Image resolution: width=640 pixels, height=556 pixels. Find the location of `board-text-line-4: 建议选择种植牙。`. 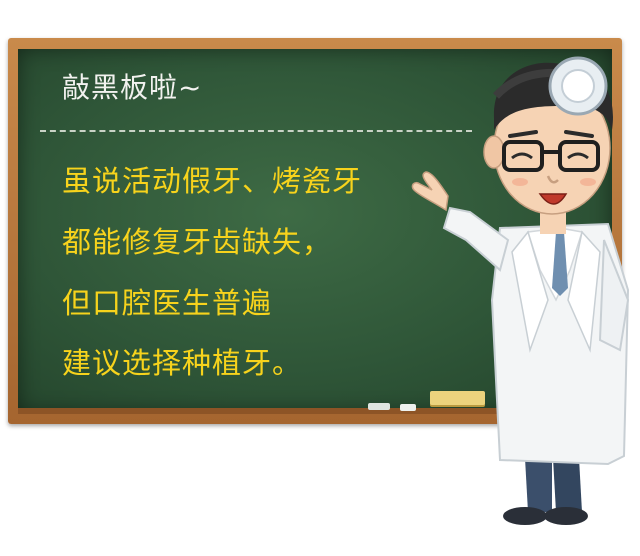

board-text-line-4: 建议选择种植牙。 is located at coordinates (182, 363).